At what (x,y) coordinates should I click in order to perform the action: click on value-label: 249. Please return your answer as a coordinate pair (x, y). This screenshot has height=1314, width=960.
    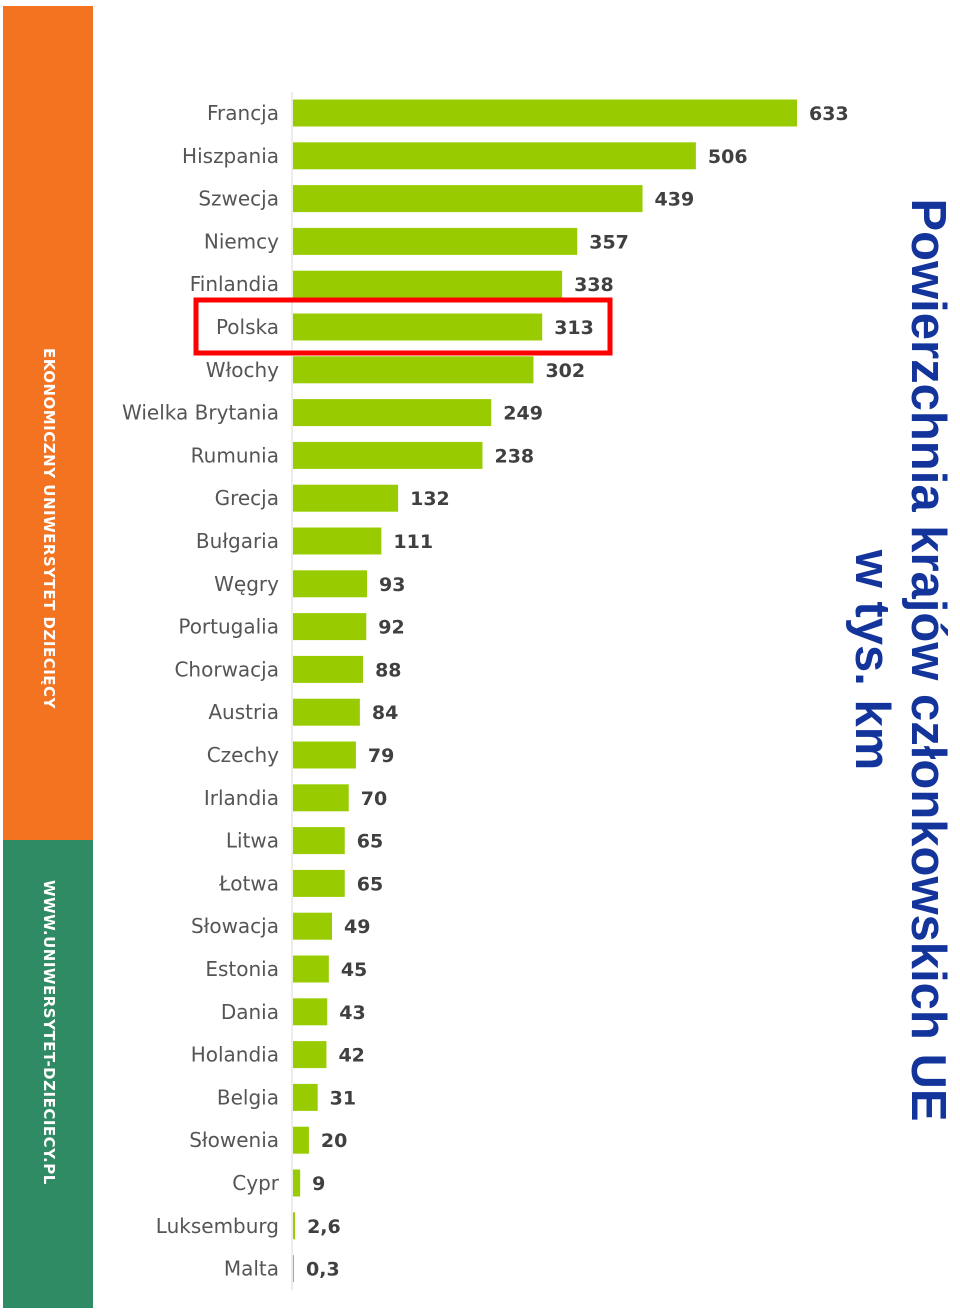
    Looking at the image, I should click on (523, 414).